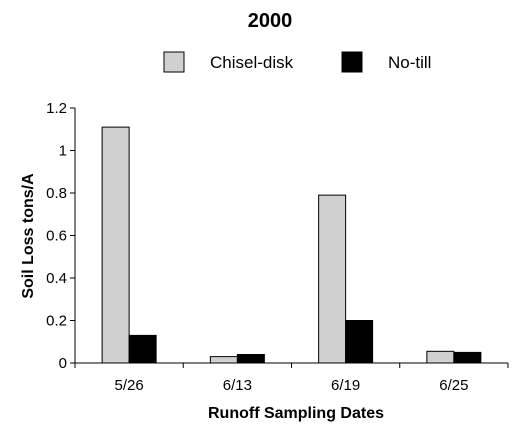 The height and width of the screenshot is (427, 519). I want to click on legend: Chisel-disk No-till, so click(297, 62).